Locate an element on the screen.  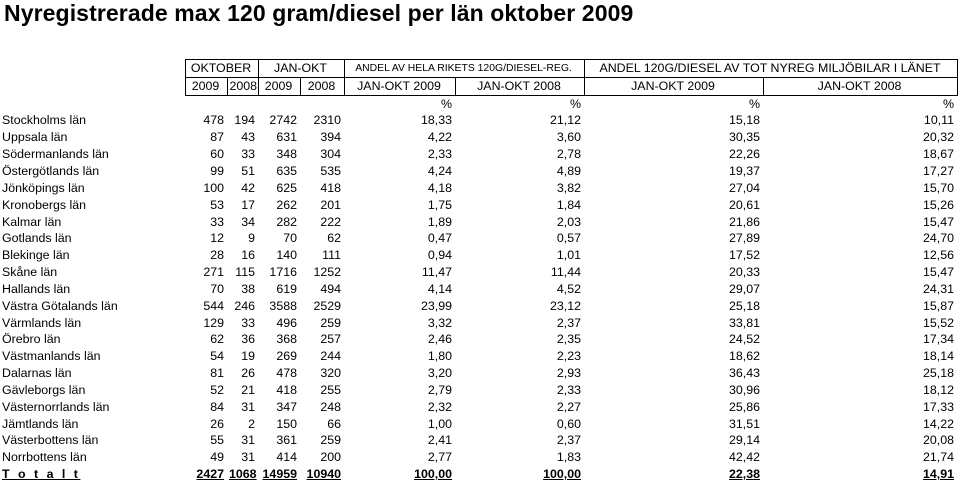
county-name-cell: Västra Götalands län is located at coordinates (60, 305).